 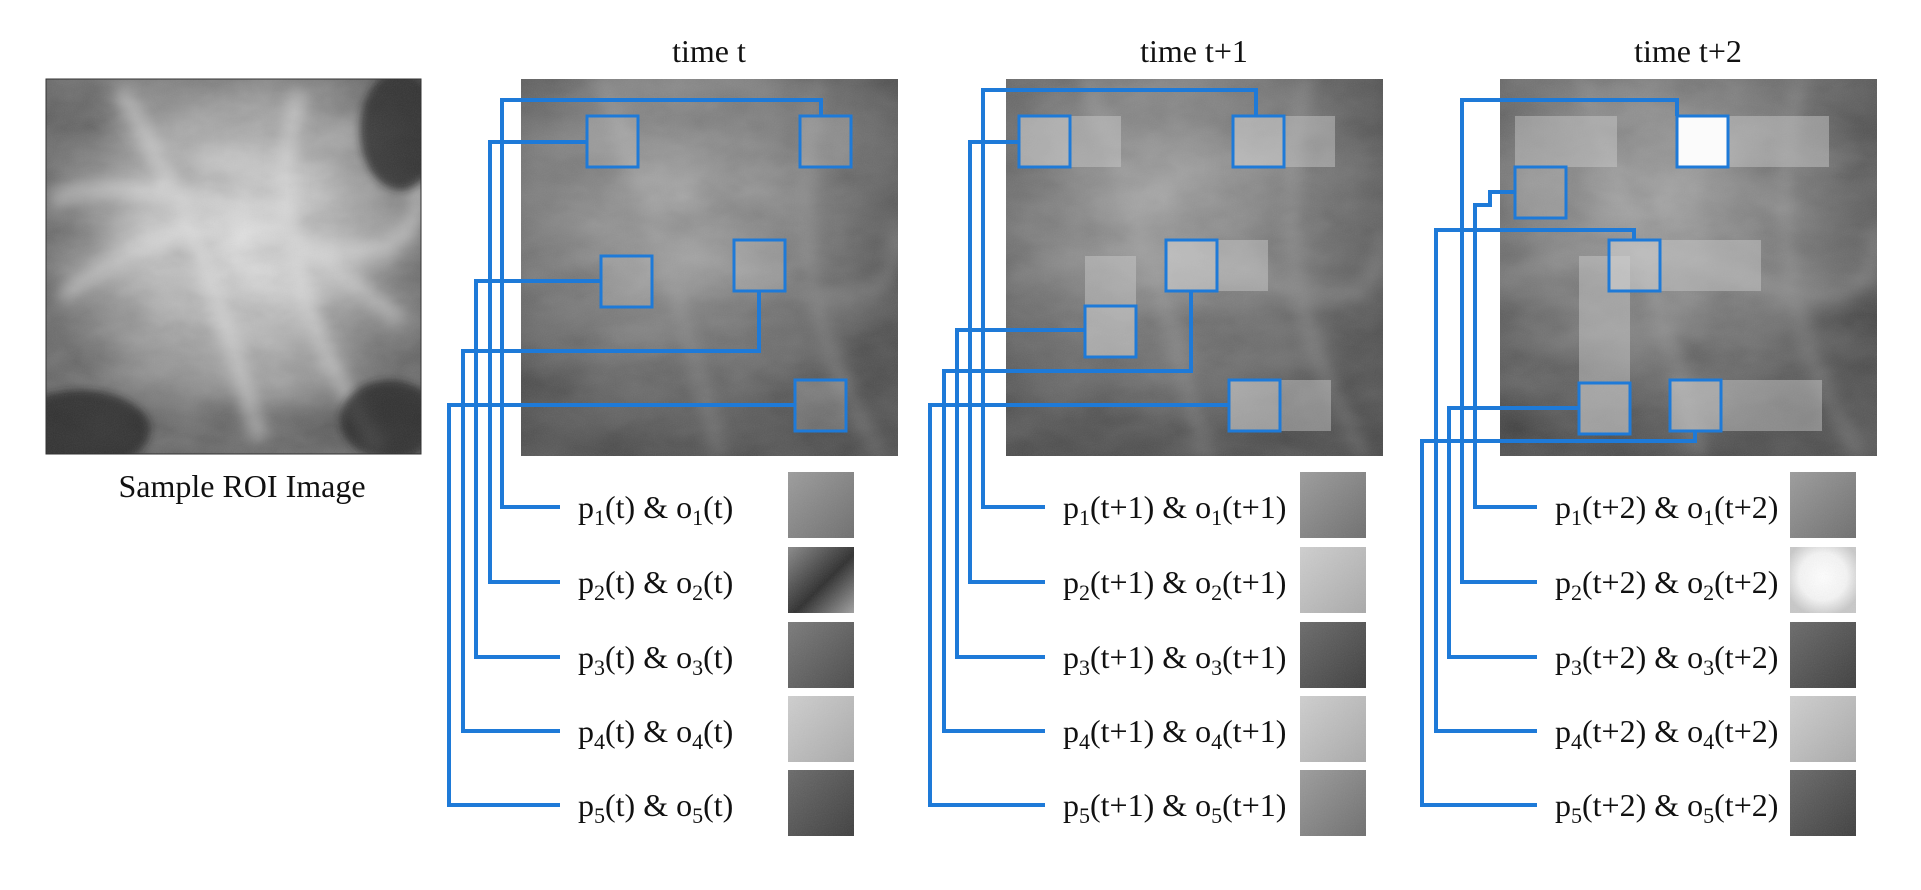 What do you see at coordinates (1688, 51) in the screenshot?
I see `frame-title: time t+2` at bounding box center [1688, 51].